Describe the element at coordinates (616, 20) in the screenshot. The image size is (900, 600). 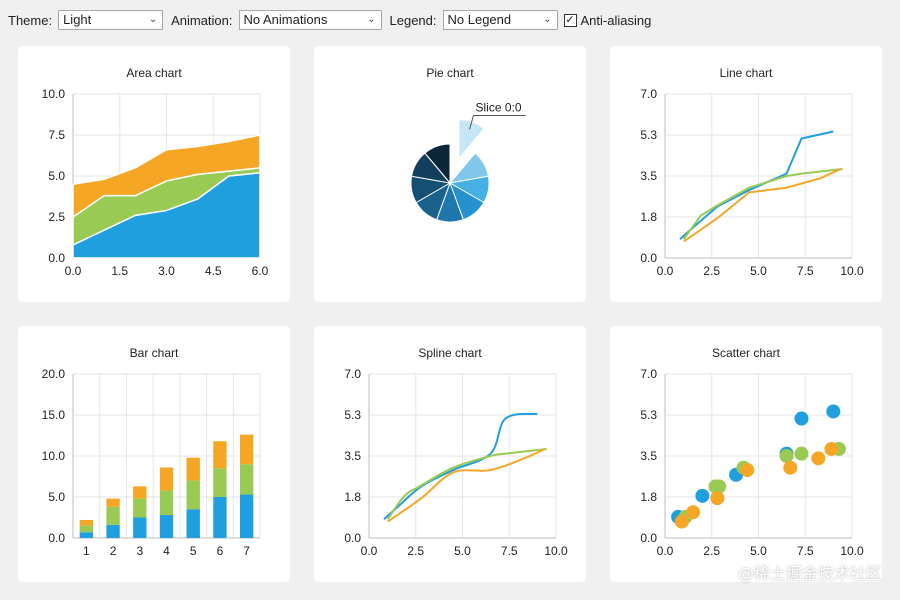
I see `antialiasing-label: Anti-aliasing` at that location.